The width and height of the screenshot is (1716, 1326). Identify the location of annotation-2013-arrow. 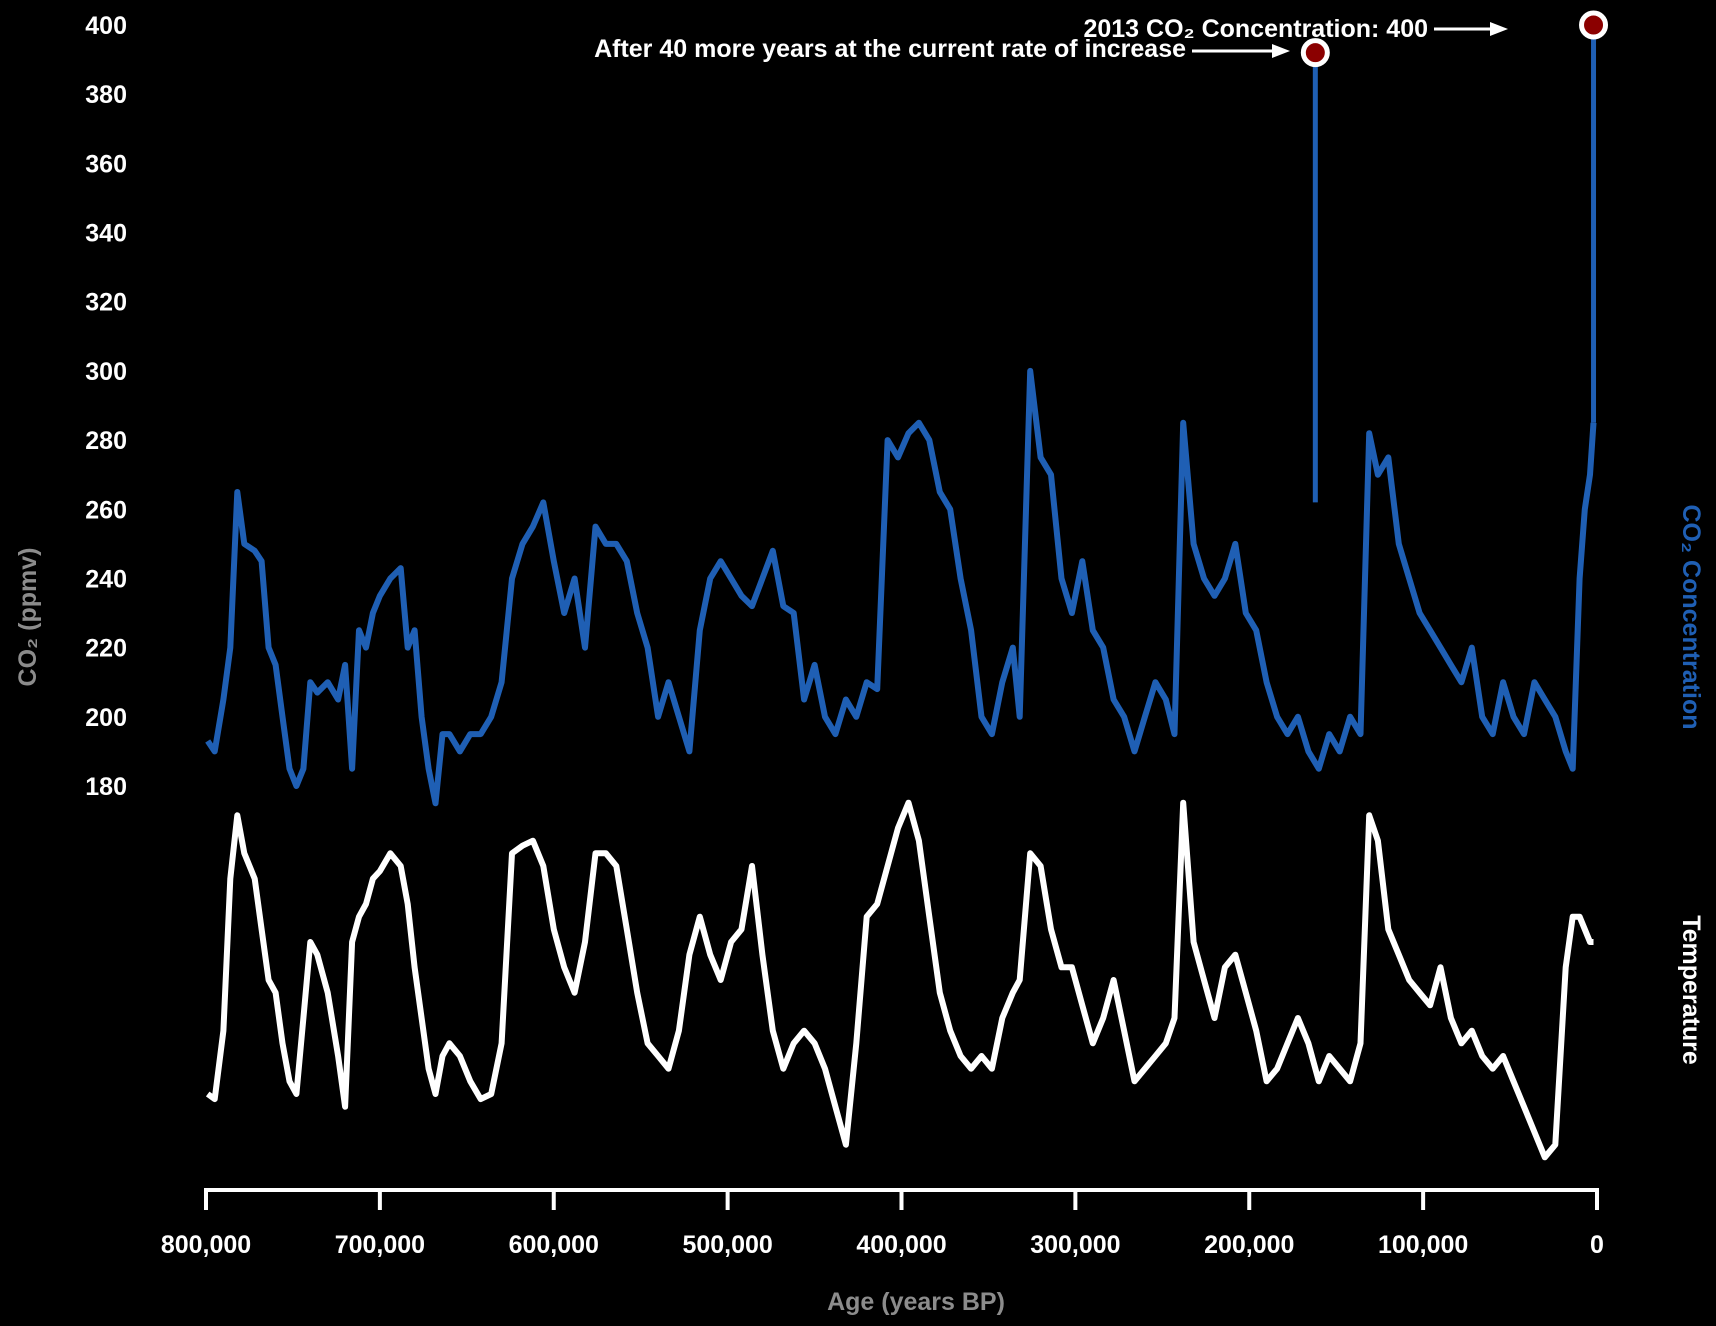
(1471, 29).